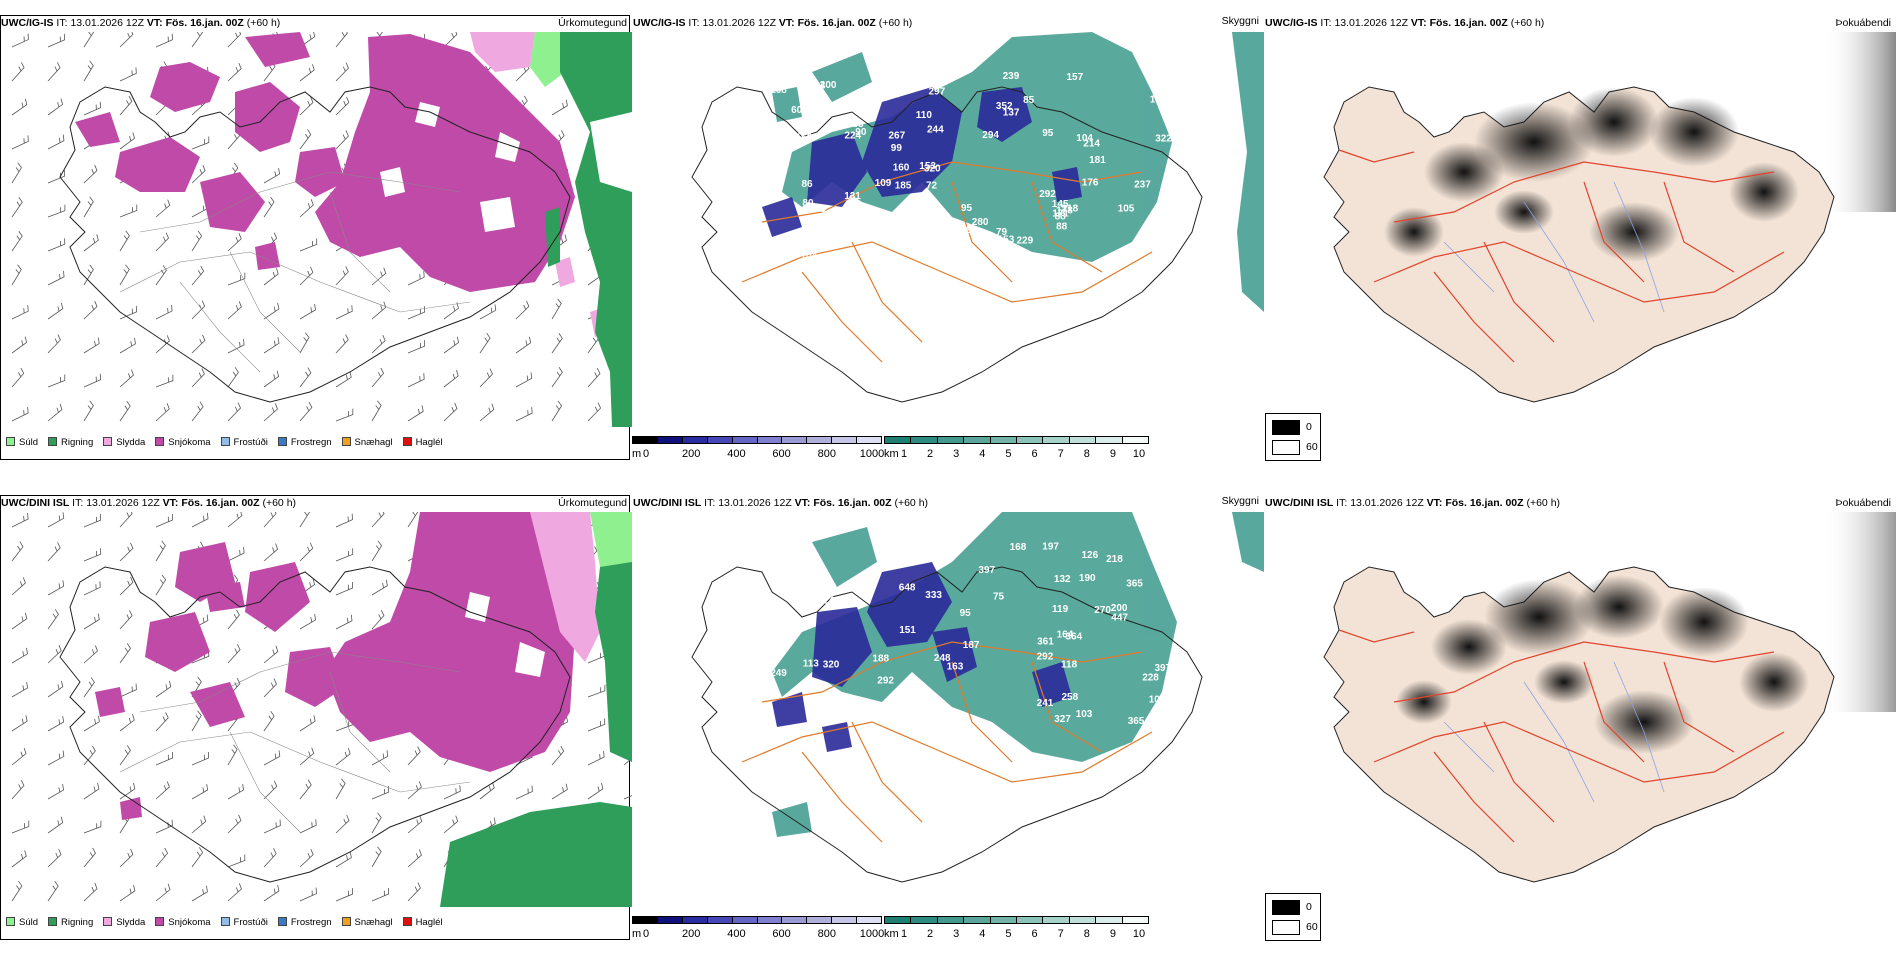 Image resolution: width=1900 pixels, height=955 pixels. I want to click on colorbar-m, so click(757, 920).